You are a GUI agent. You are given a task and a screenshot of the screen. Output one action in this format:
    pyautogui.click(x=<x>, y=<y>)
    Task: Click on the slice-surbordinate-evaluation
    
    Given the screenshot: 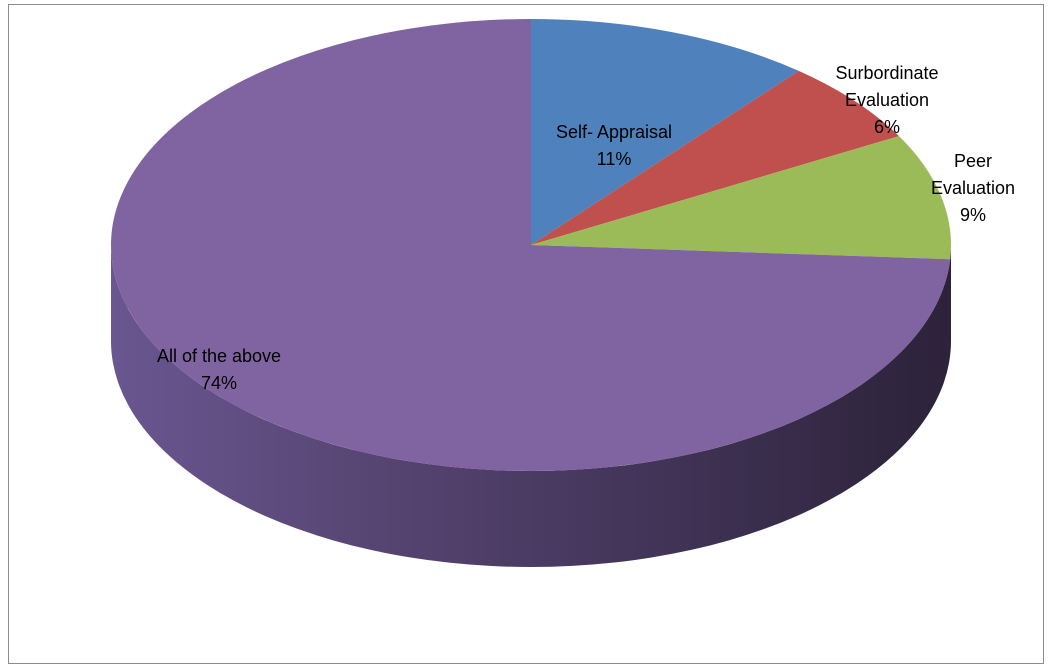 What is the action you would take?
    pyautogui.click(x=715, y=157)
    